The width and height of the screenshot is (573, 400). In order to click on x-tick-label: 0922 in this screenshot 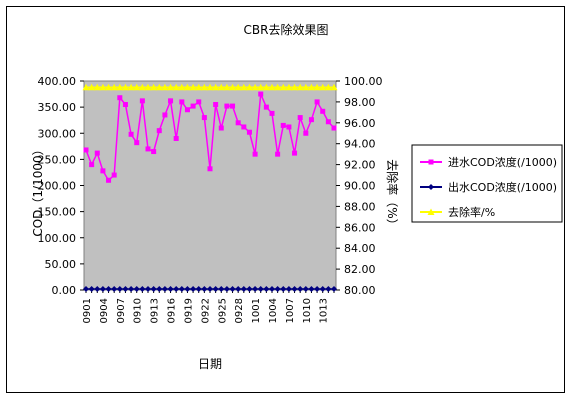, I will do `click(205, 310)`.